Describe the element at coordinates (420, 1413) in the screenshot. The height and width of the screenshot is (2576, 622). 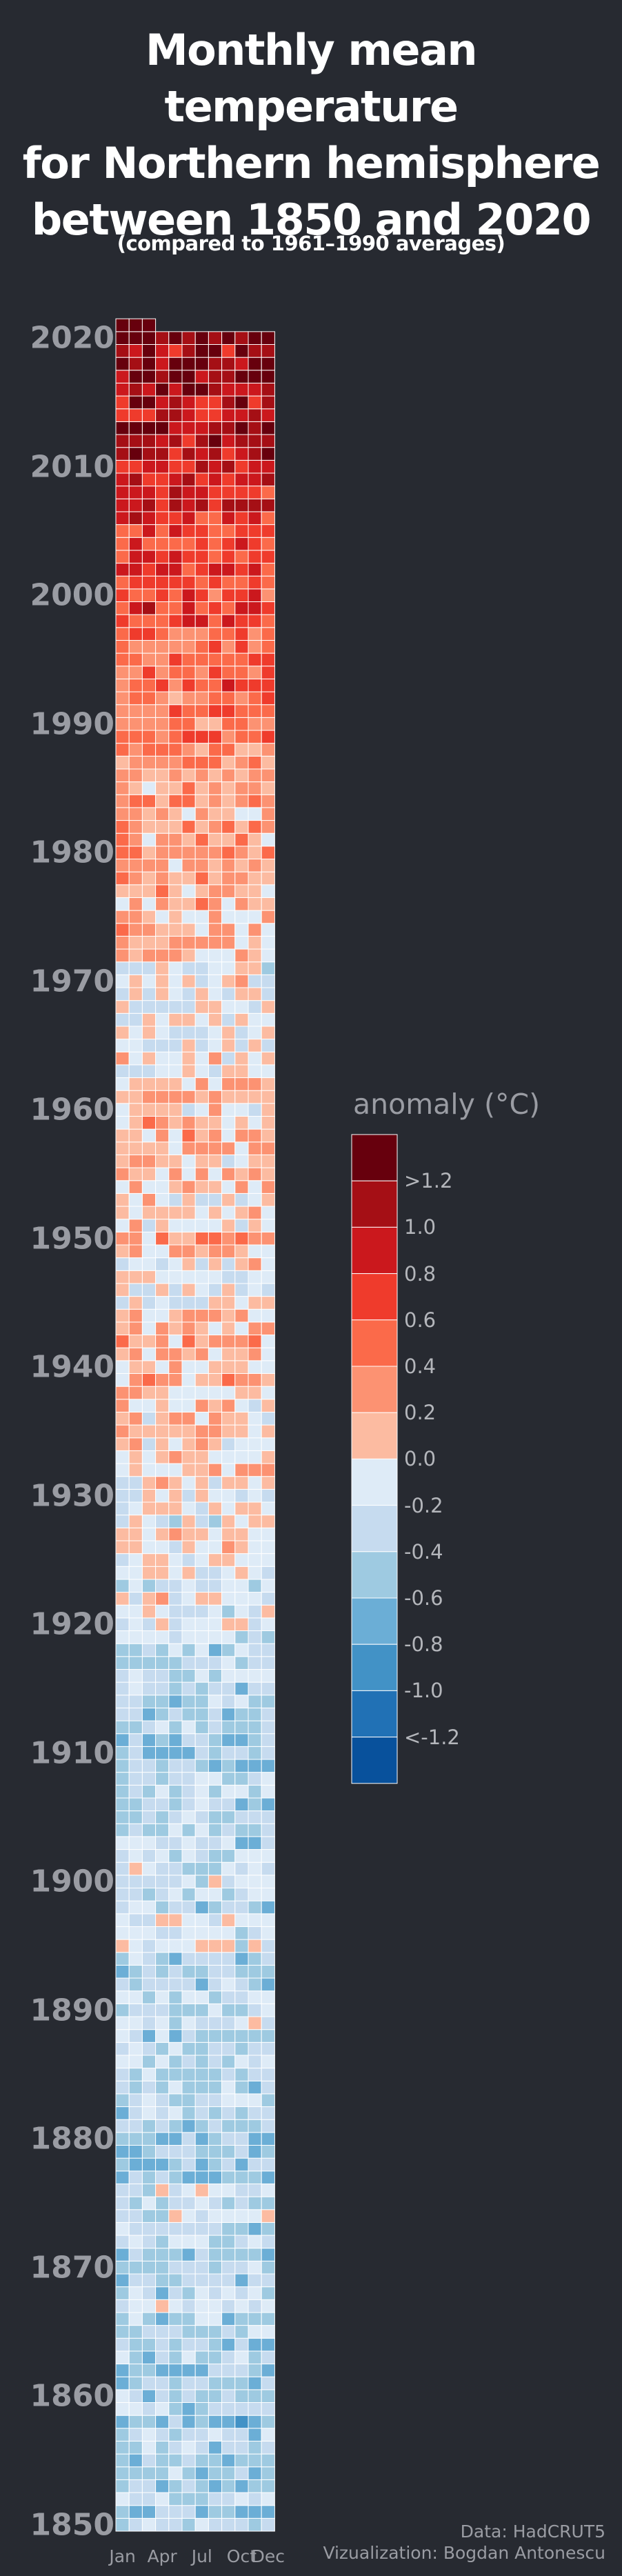
I see `legend-label: 0.2` at that location.